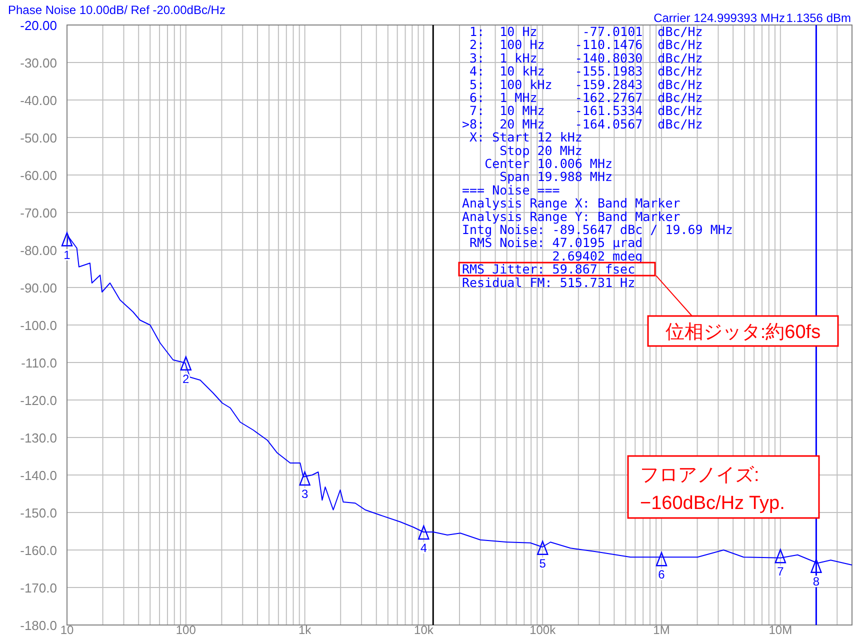 The image size is (860, 637). Describe the element at coordinates (186, 379) in the screenshot. I see `annotation: 2` at that location.